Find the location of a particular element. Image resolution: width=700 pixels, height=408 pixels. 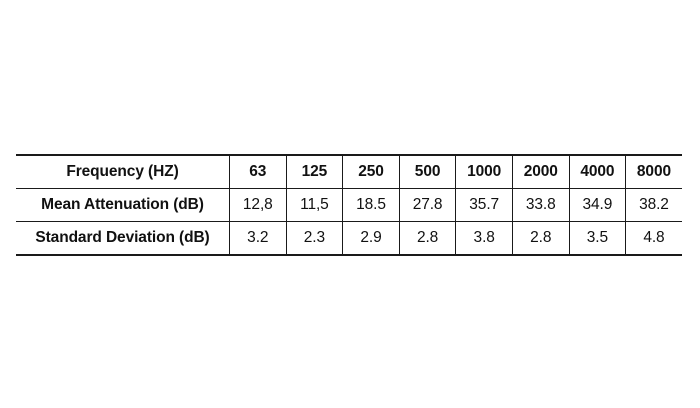

cell-frequency-250: 250 is located at coordinates (371, 172).